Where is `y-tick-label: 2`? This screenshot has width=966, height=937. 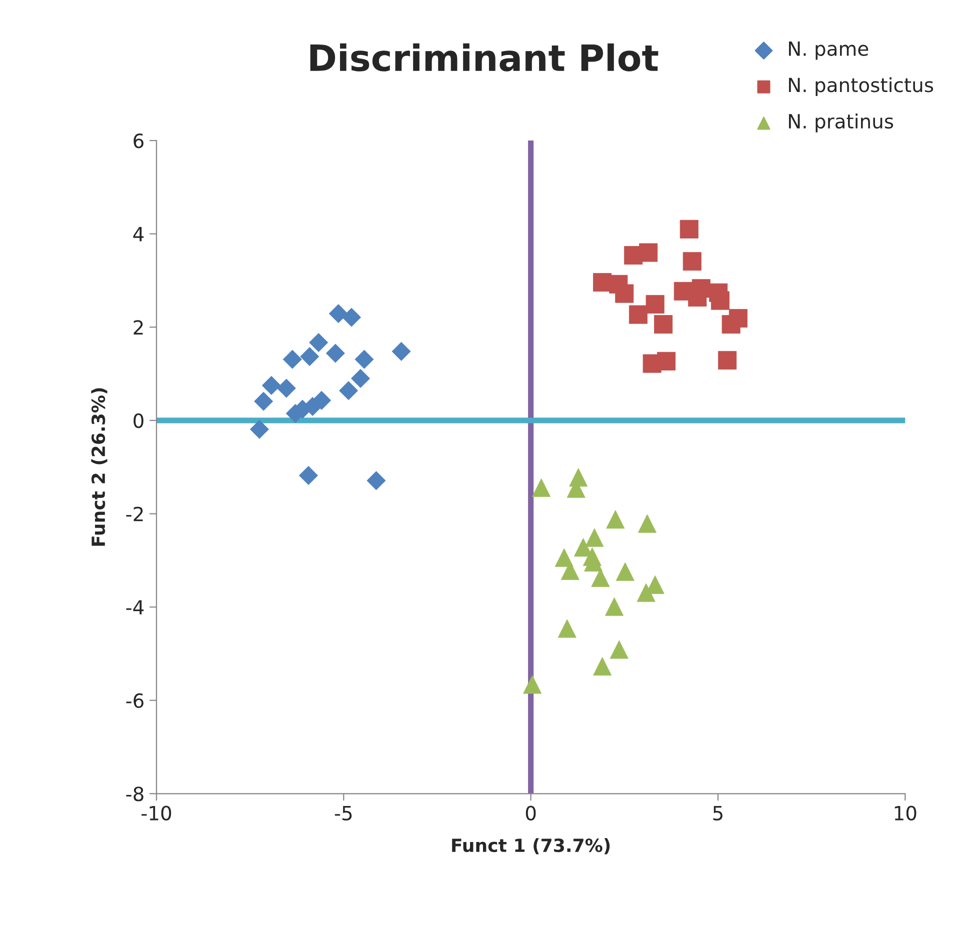
y-tick-label: 2 is located at coordinates (138, 327).